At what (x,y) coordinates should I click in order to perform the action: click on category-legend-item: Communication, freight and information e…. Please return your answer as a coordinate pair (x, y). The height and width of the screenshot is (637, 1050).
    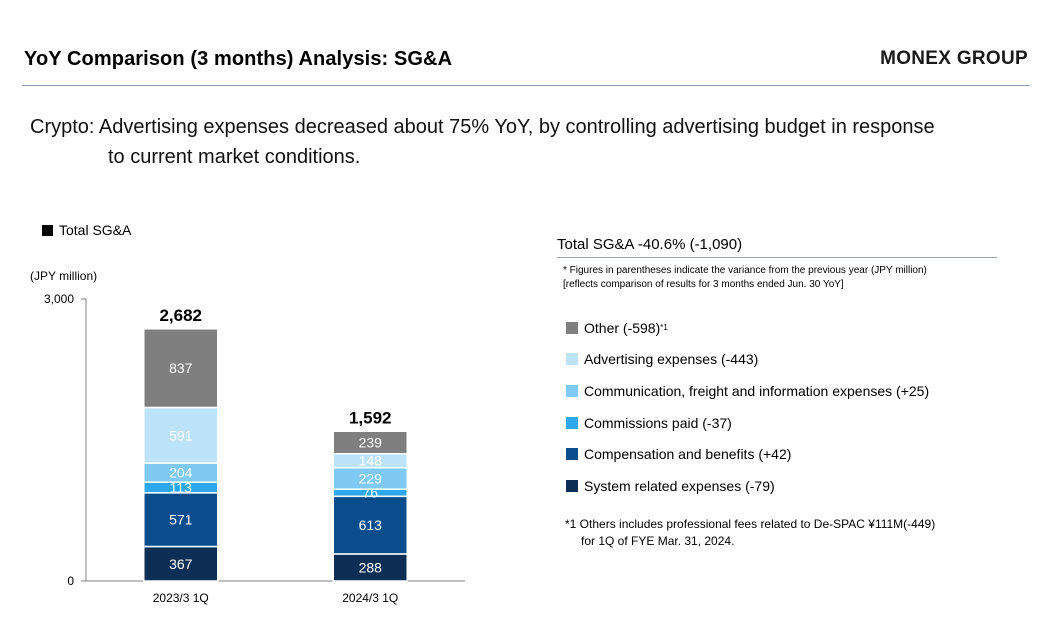
    Looking at the image, I should click on (781, 391).